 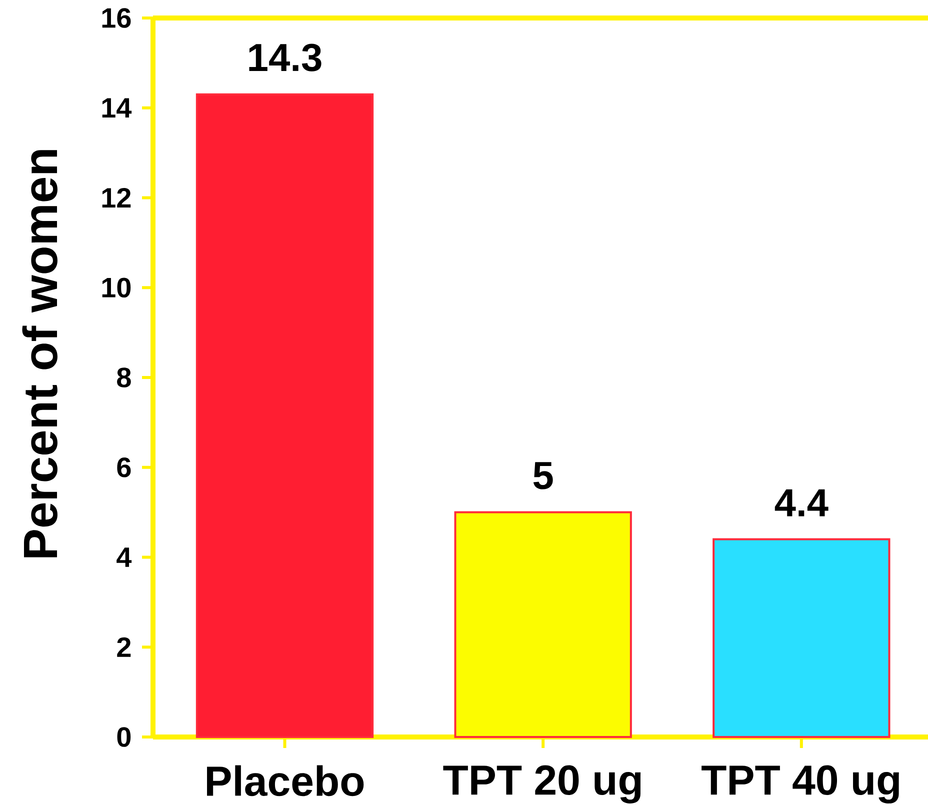 I want to click on data-label: 14.3, so click(x=285, y=58).